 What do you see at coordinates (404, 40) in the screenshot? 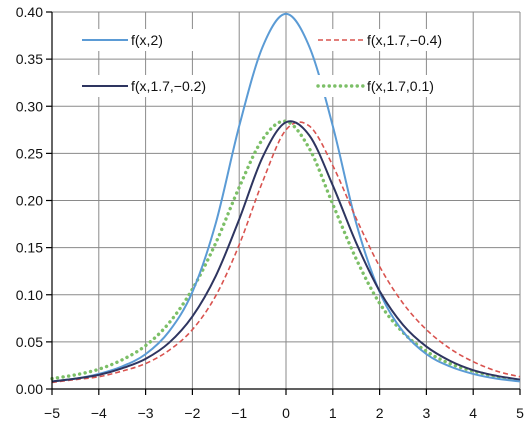
I see `legend-label-2: f(x,1.7,−0.4)` at bounding box center [404, 40].